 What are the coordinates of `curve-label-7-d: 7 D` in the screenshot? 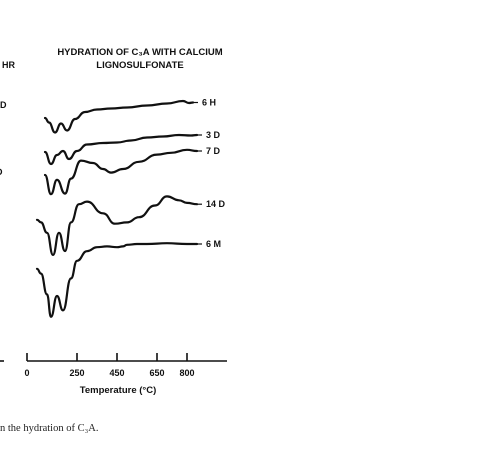 It's located at (213, 151).